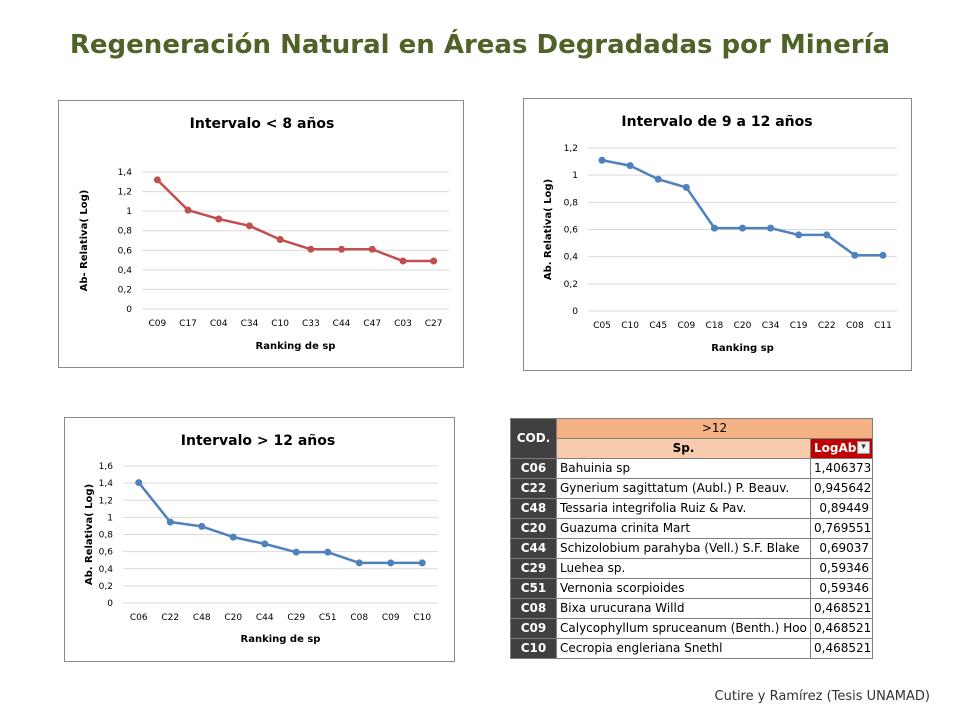 The image size is (960, 720). What do you see at coordinates (295, 220) in the screenshot?
I see `series-line` at bounding box center [295, 220].